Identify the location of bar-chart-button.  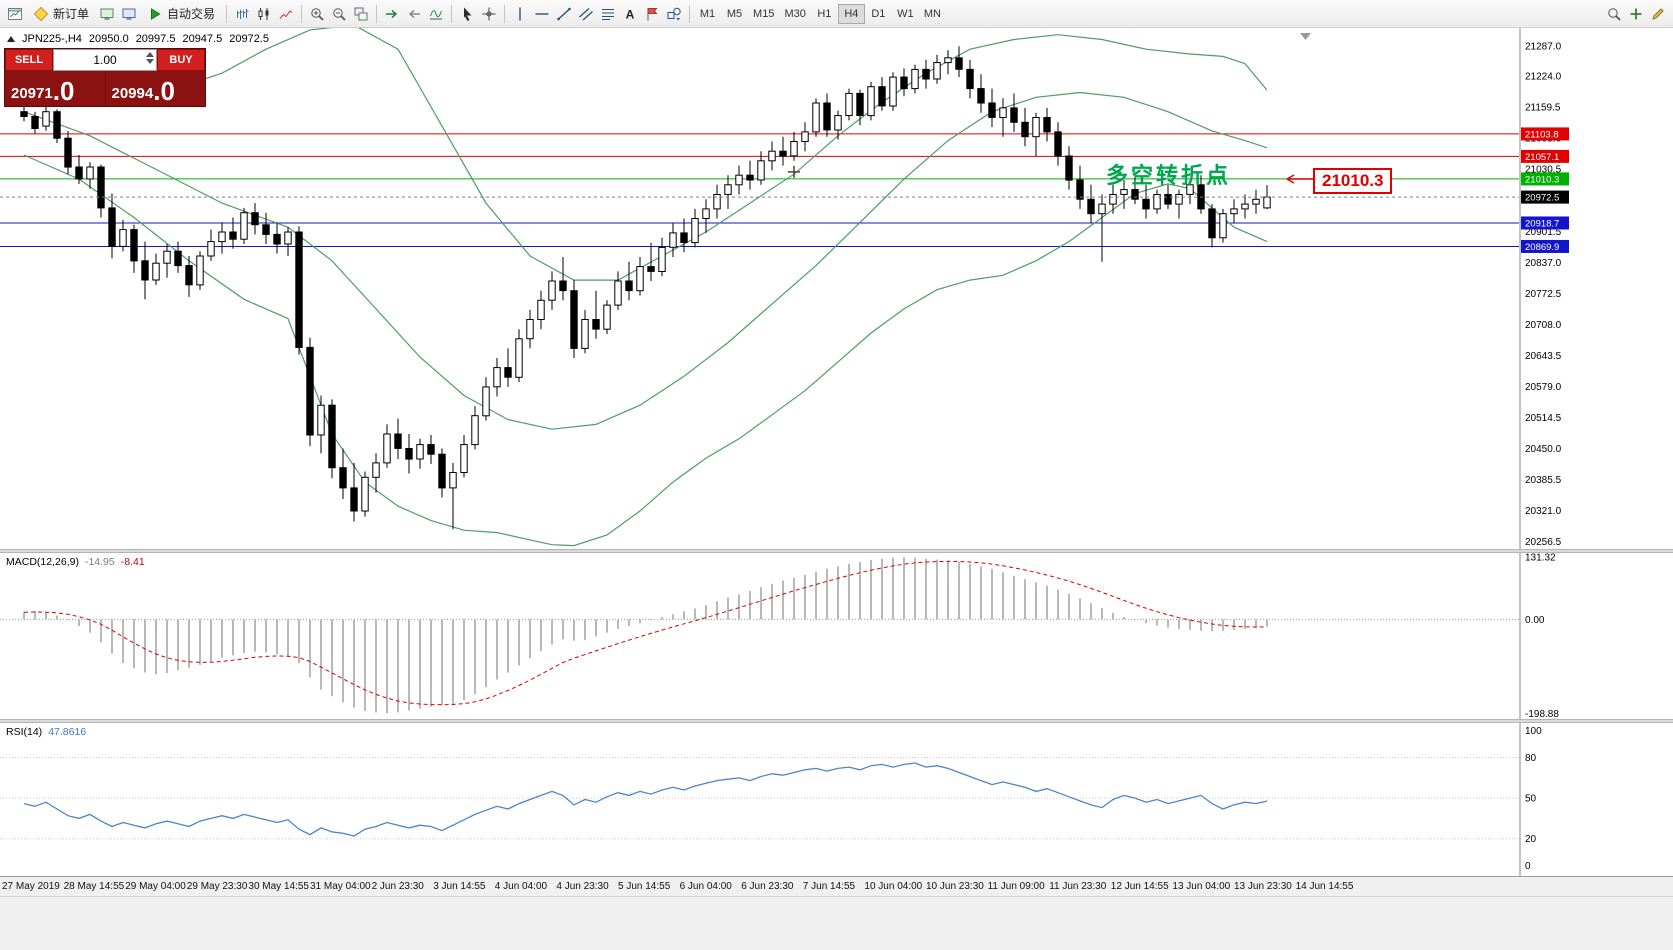
(242, 14).